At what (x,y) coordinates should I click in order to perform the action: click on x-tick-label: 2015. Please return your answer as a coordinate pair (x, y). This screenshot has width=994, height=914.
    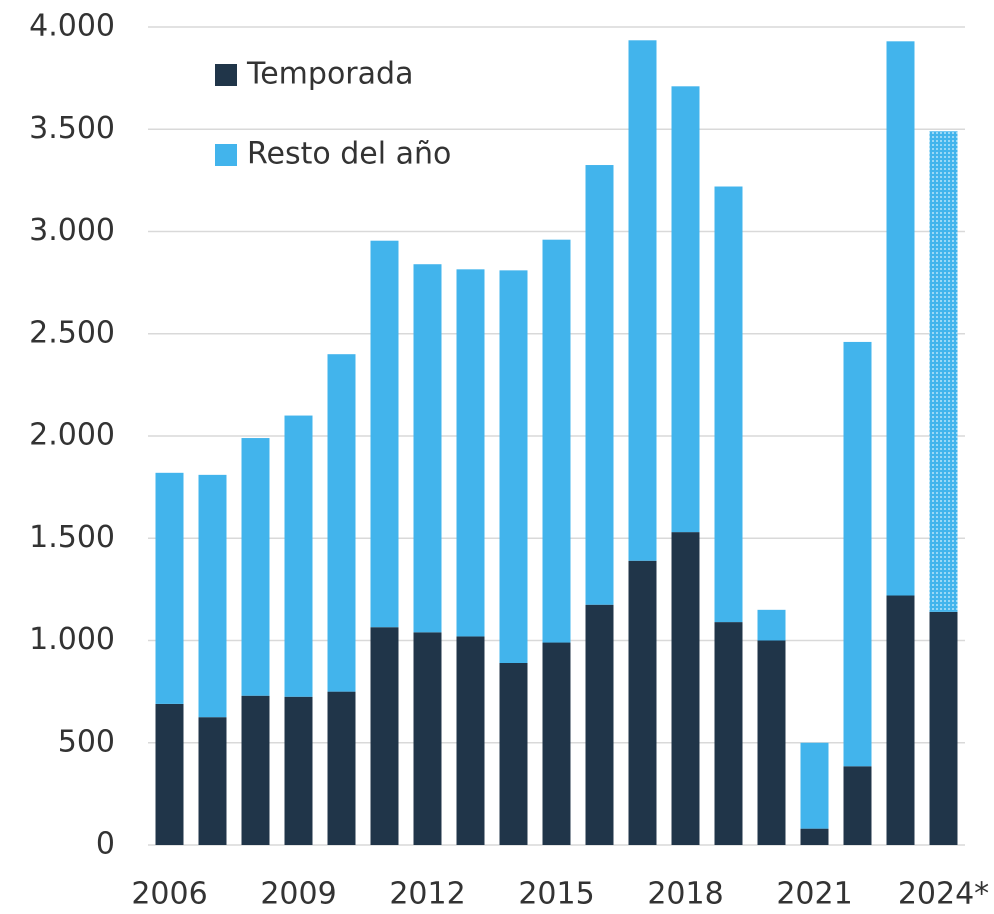
    Looking at the image, I should click on (556, 894).